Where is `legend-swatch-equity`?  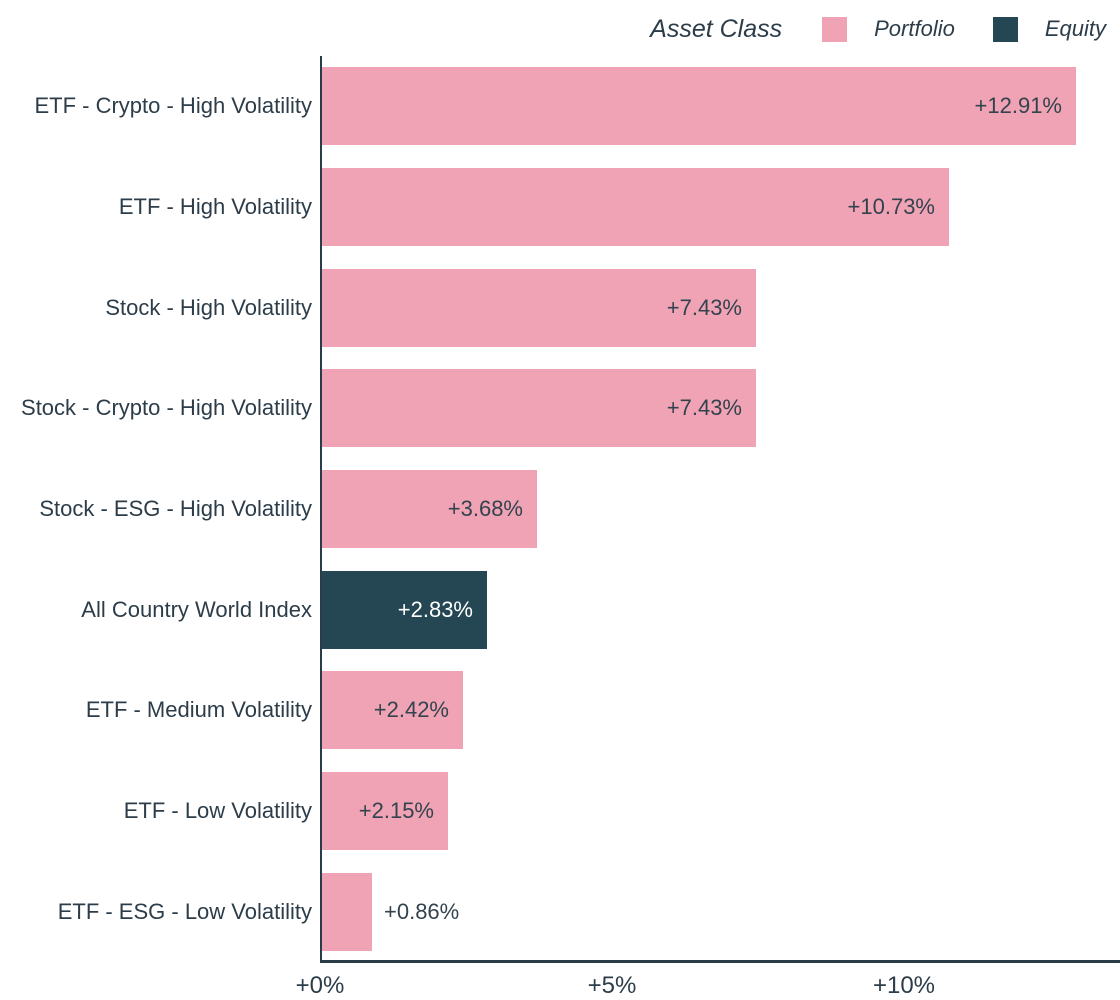
legend-swatch-equity is located at coordinates (1005, 29).